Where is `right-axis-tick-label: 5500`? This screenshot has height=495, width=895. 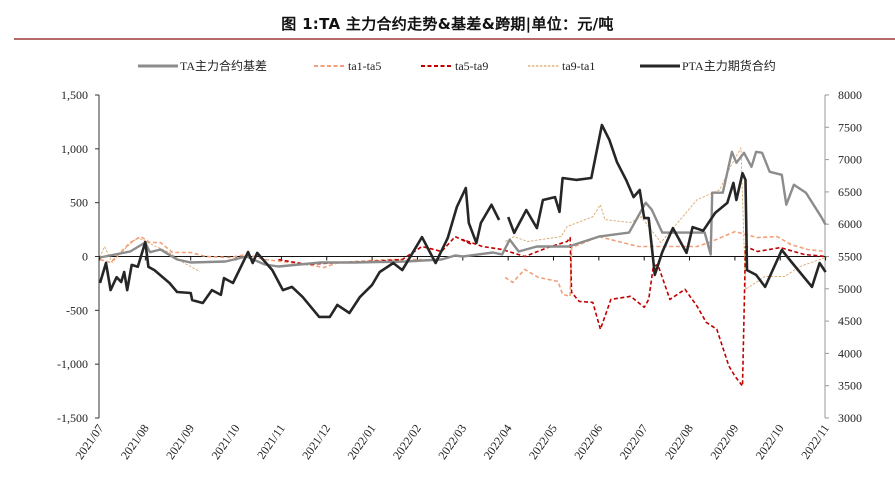
right-axis-tick-label: 5500 is located at coordinates (850, 257).